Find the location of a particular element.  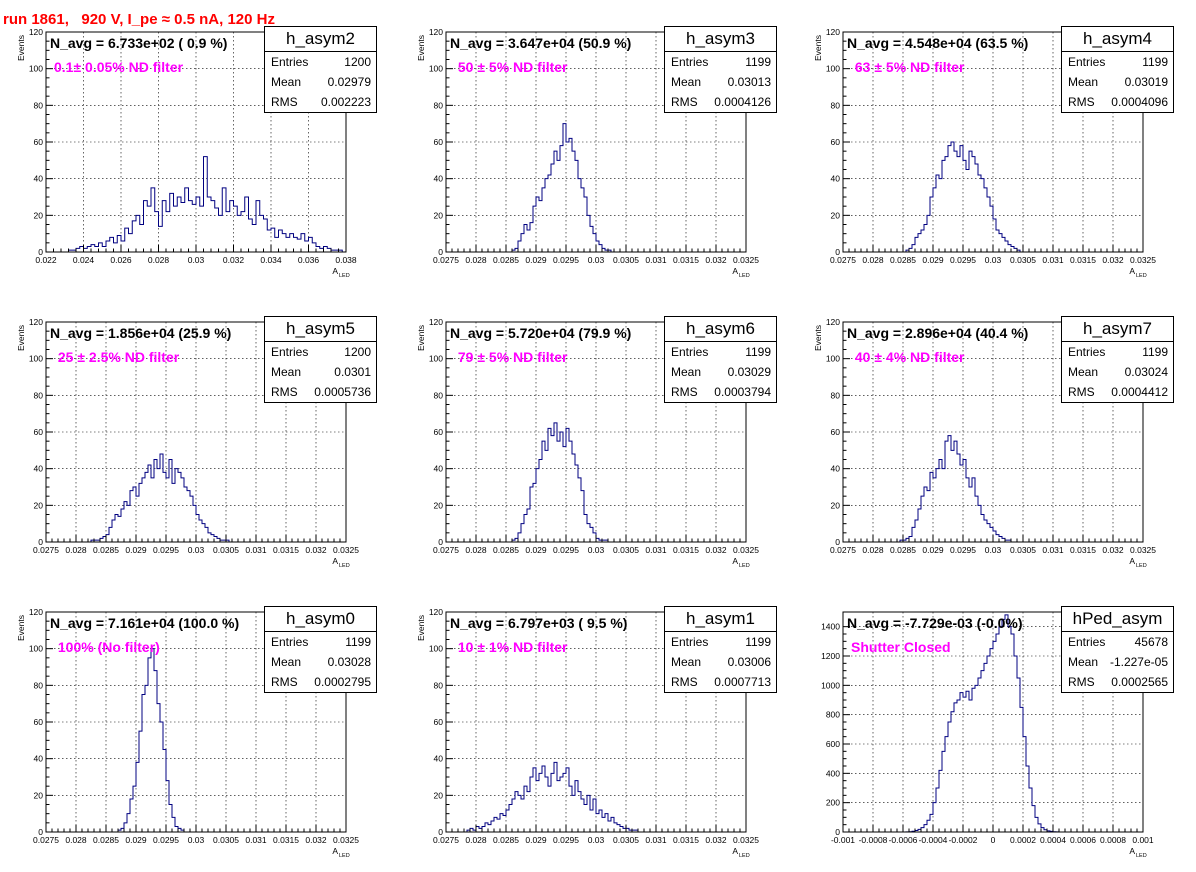

y-tick-label: 20 is located at coordinates (439, 505).